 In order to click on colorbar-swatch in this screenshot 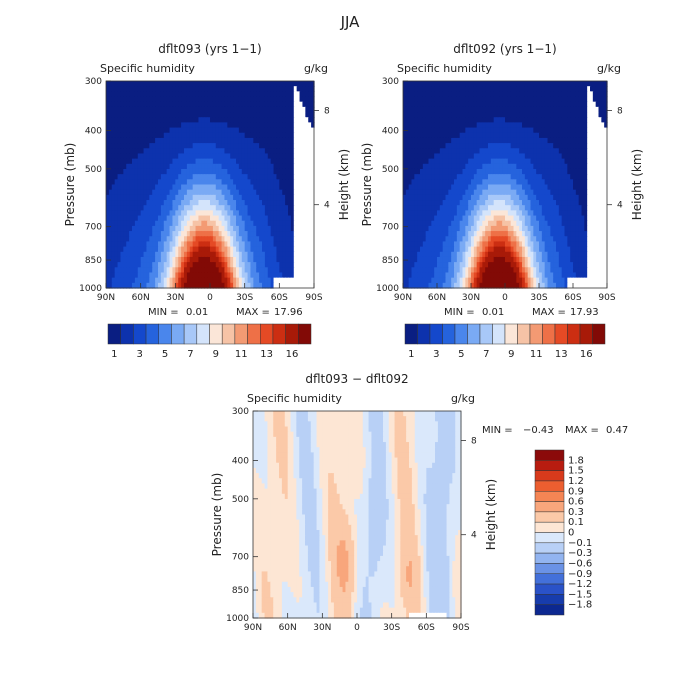, I will do `click(216, 334)`.